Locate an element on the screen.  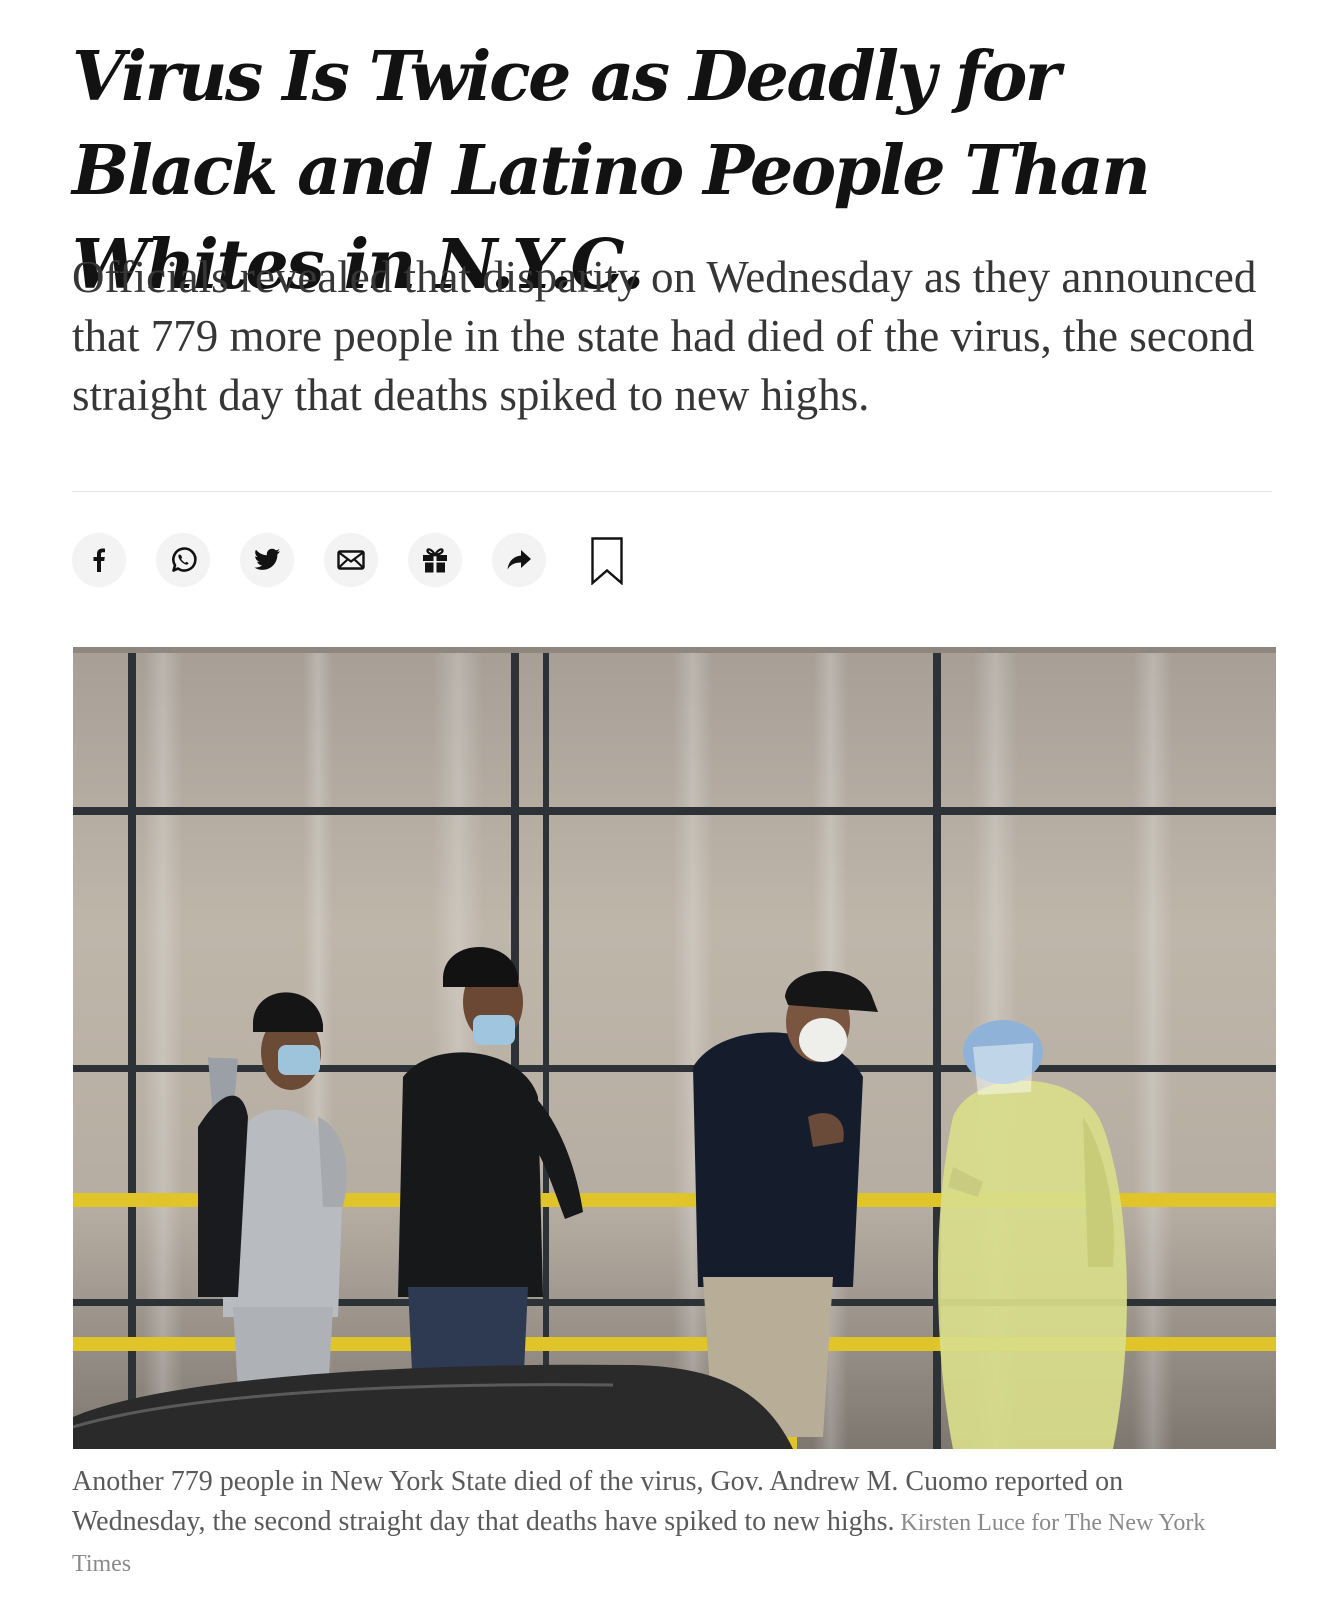
whatsapp-icon is located at coordinates (184, 559).